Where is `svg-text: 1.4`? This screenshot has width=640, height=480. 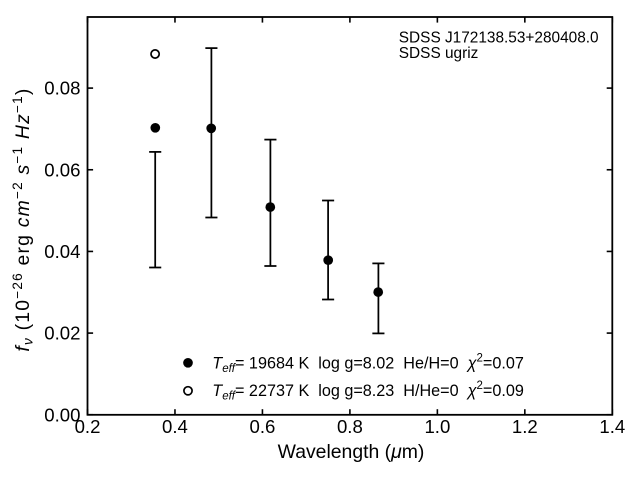 svg-text: 1.4 is located at coordinates (612, 426).